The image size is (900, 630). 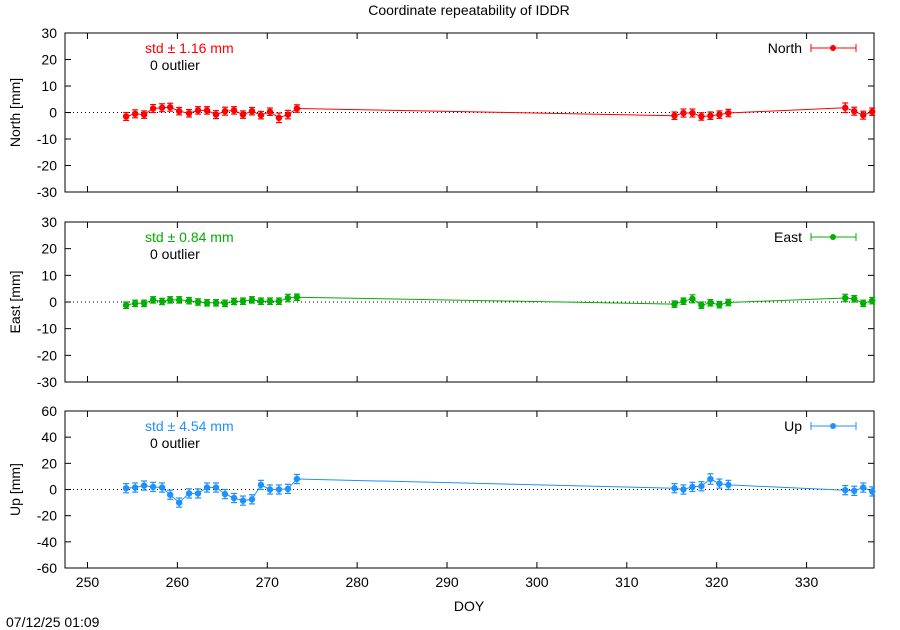 What do you see at coordinates (49, 60) in the screenshot?
I see `y-tick-label: 20` at bounding box center [49, 60].